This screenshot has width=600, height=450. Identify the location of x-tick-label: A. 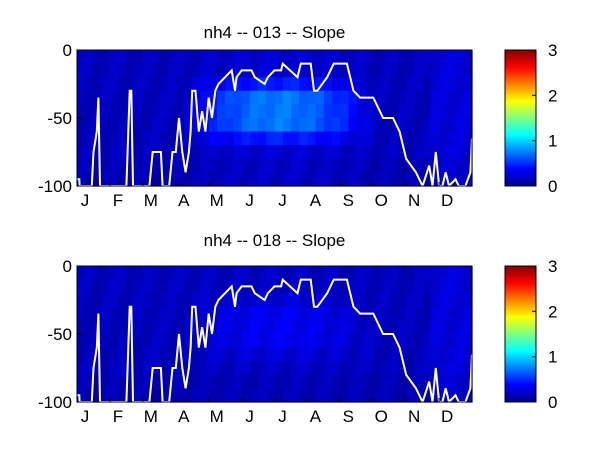
(184, 200).